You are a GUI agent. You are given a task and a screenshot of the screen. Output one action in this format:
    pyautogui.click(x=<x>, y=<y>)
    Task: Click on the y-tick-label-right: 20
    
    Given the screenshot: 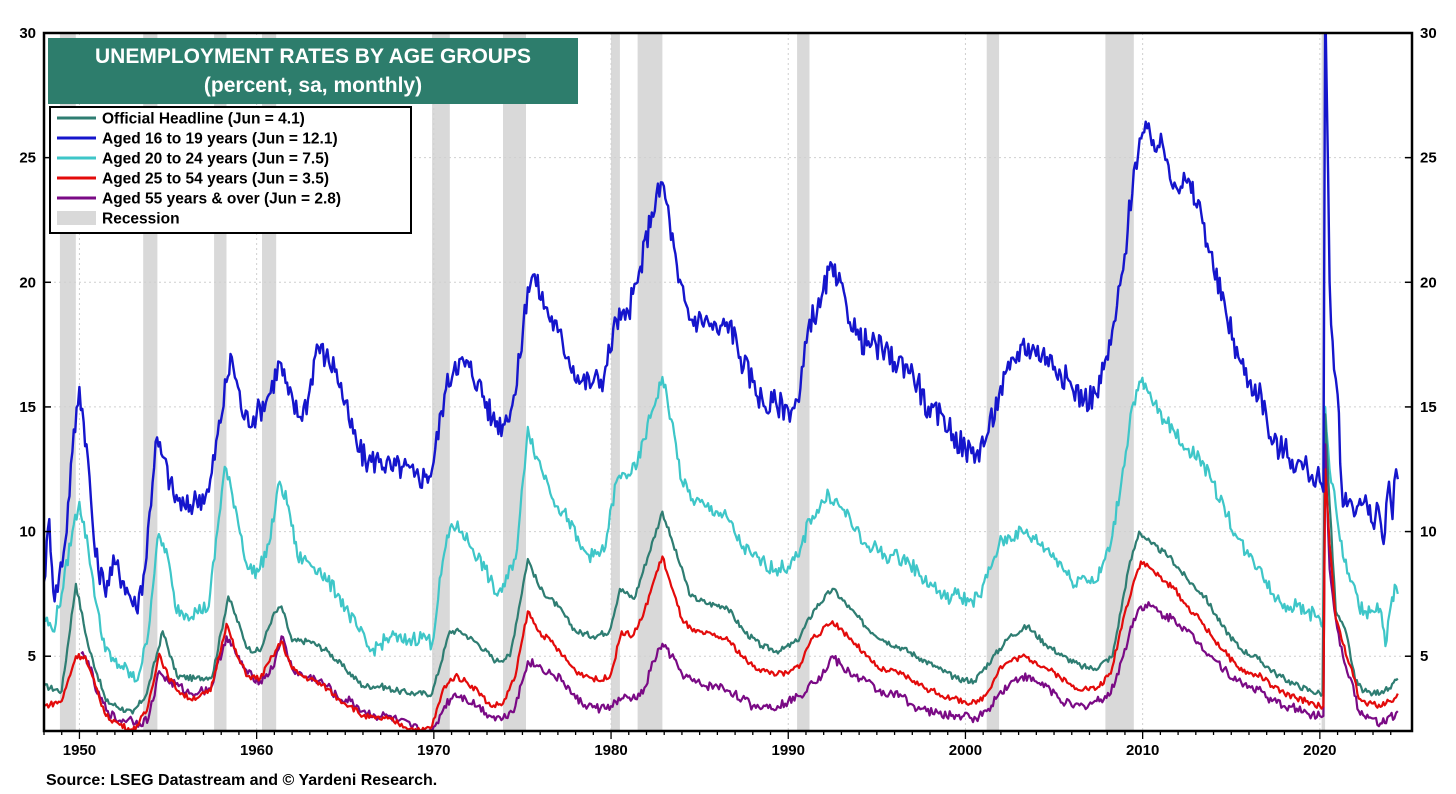 What is the action you would take?
    pyautogui.click(x=1428, y=282)
    